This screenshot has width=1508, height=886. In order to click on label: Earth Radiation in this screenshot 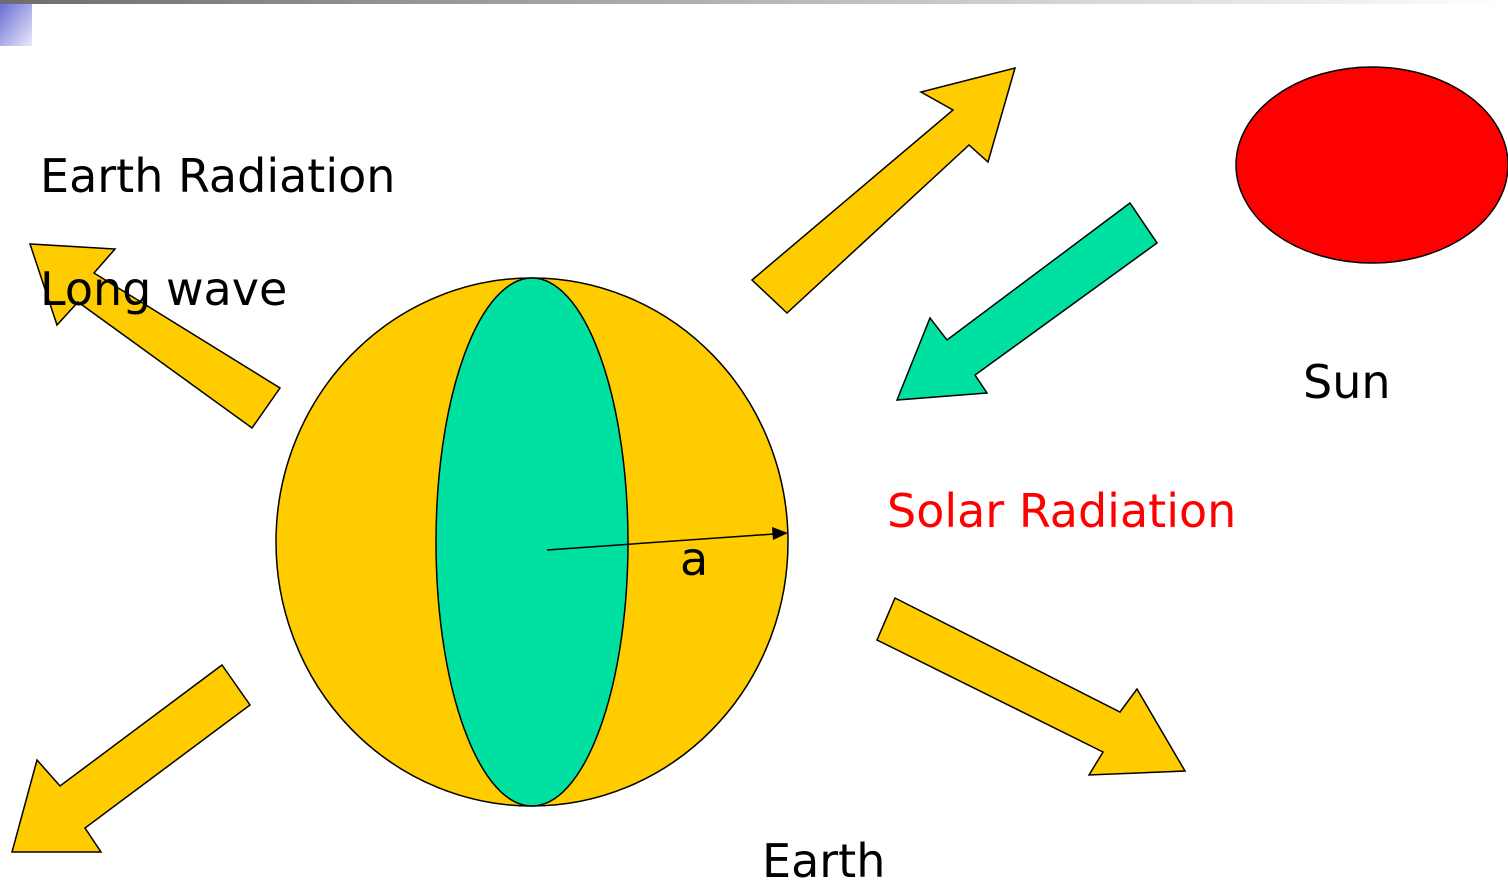, I will do `click(217, 176)`.